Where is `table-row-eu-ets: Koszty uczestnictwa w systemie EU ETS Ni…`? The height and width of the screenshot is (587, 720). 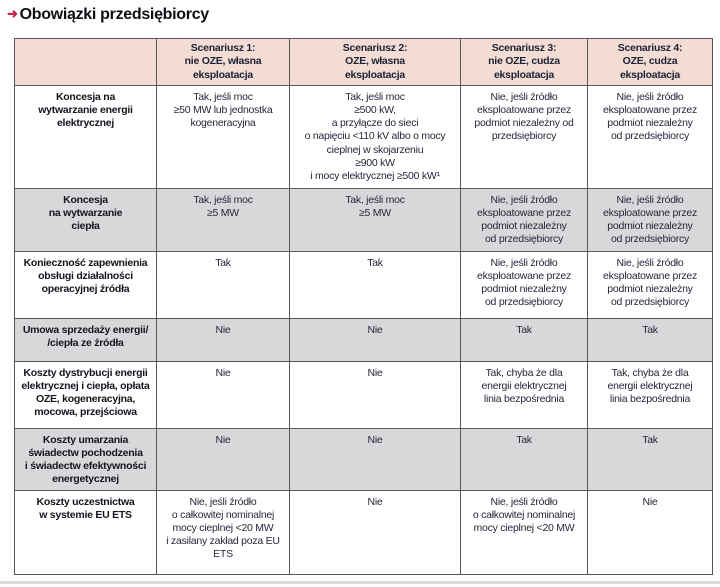
table-row-eu-ets: Koszty uczestnictwa w systemie EU ETS Ni… is located at coordinates (363, 532).